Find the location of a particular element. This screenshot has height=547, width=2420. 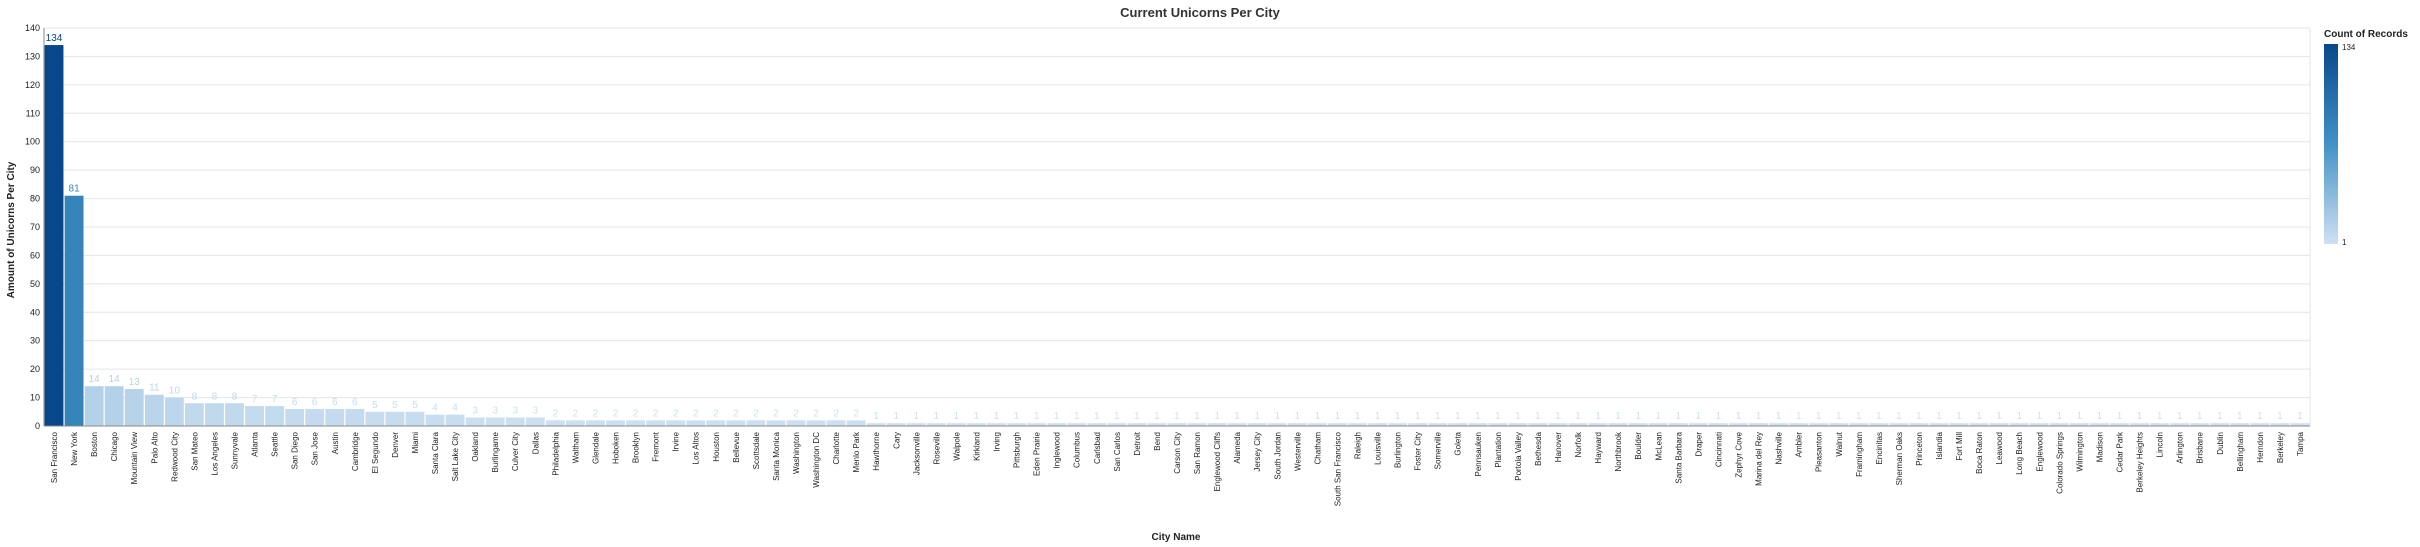

x-tick-label: Cincinnati is located at coordinates (1718, 449).